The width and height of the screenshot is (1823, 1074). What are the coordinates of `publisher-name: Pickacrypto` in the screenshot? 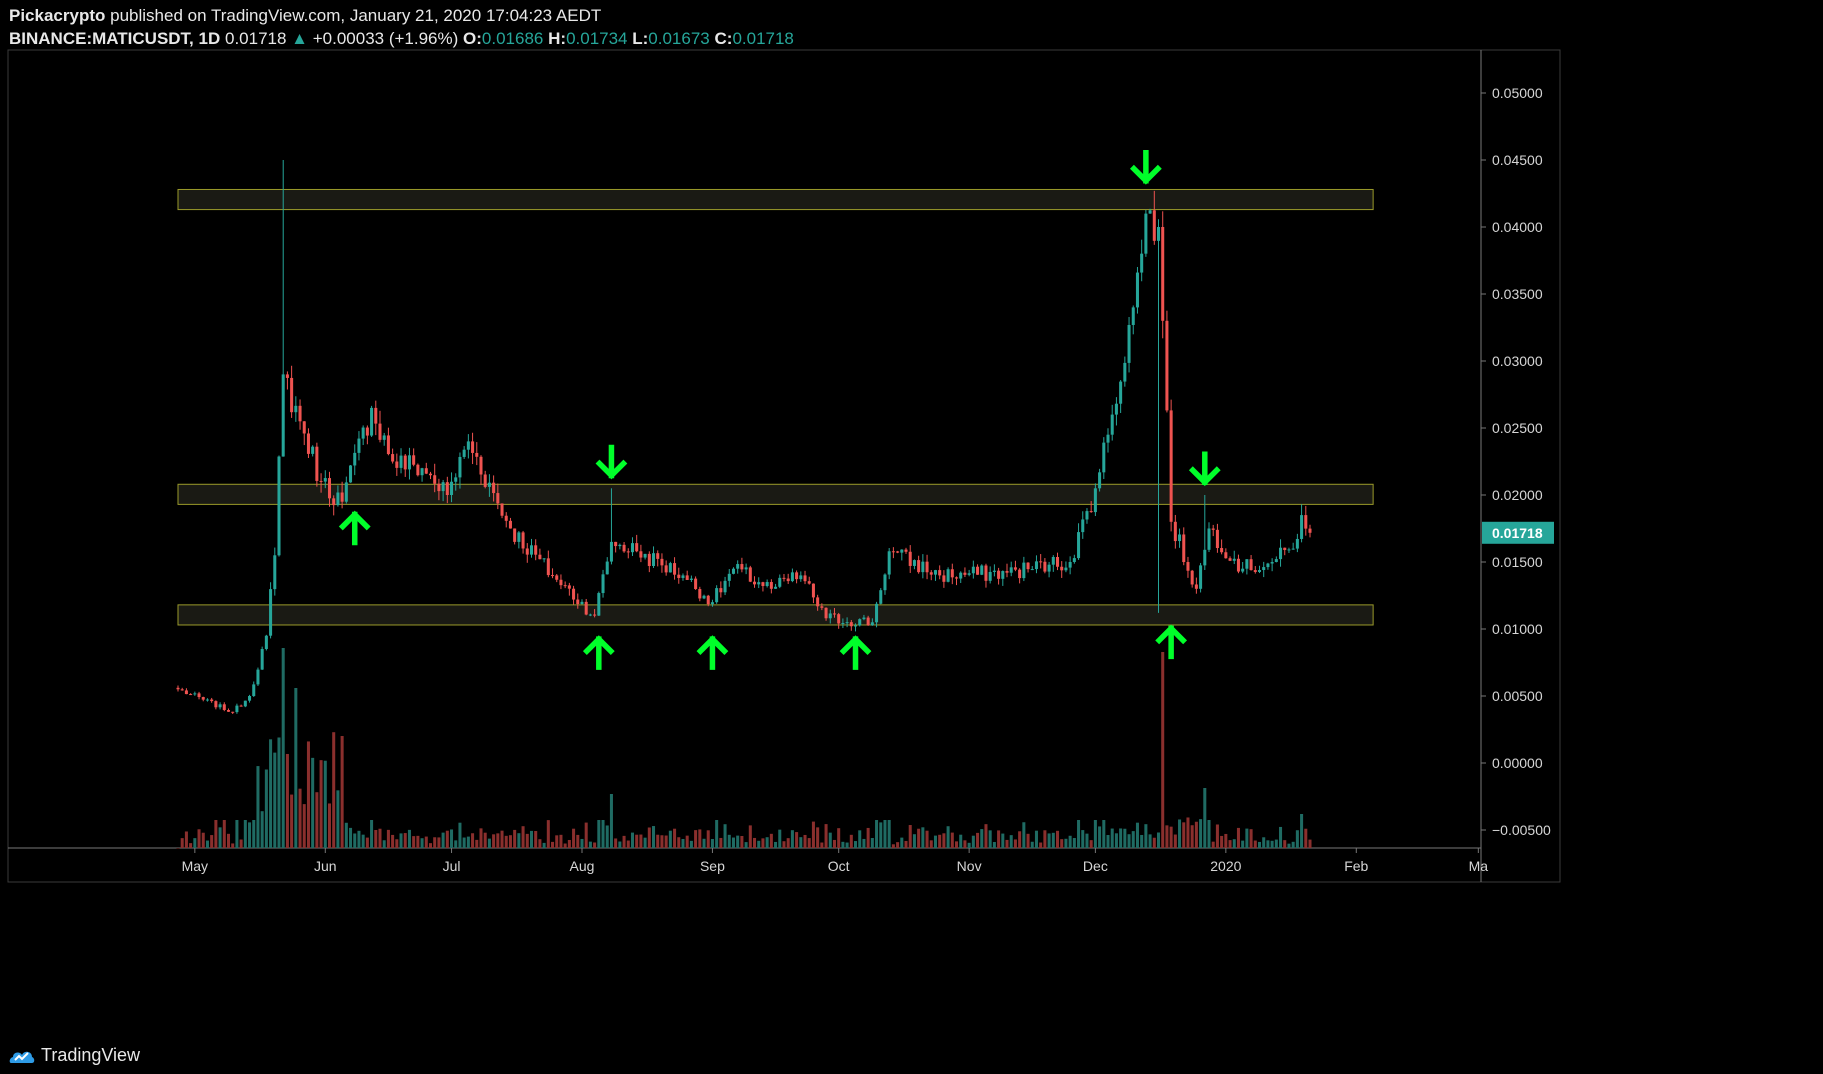 It's located at (57, 15).